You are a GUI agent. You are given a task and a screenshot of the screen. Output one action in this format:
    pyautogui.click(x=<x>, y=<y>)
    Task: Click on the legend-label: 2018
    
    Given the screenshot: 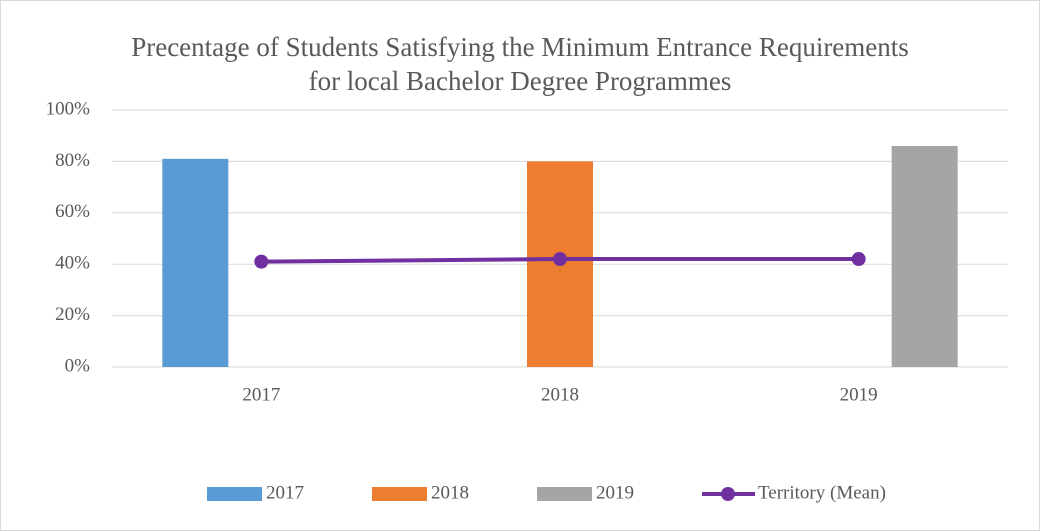 What is the action you would take?
    pyautogui.click(x=450, y=492)
    